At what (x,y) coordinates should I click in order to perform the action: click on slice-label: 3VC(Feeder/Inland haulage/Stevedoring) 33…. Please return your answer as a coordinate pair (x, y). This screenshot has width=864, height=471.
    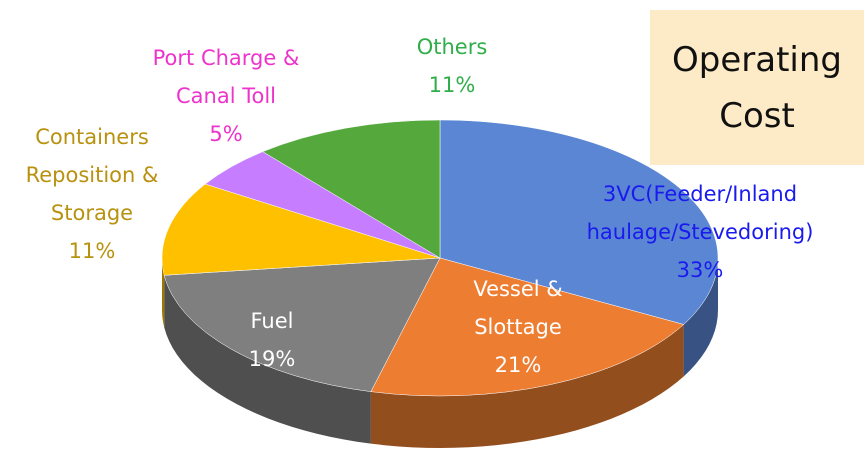
    Looking at the image, I should click on (700, 232).